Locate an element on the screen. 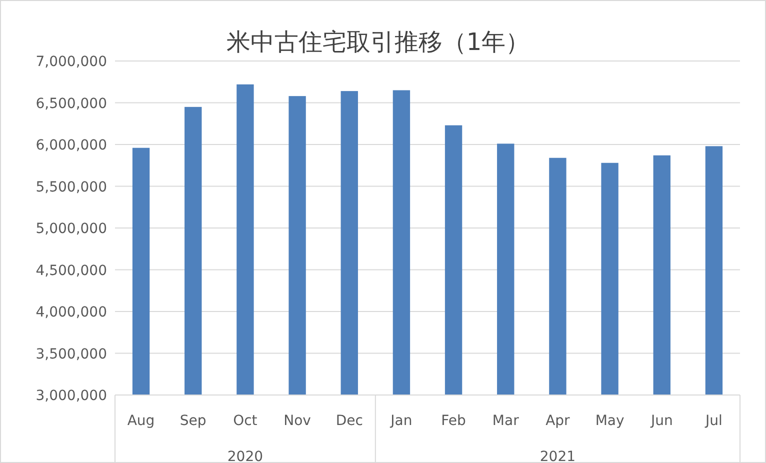  y-tick-label: 4,500,000 is located at coordinates (71, 270).